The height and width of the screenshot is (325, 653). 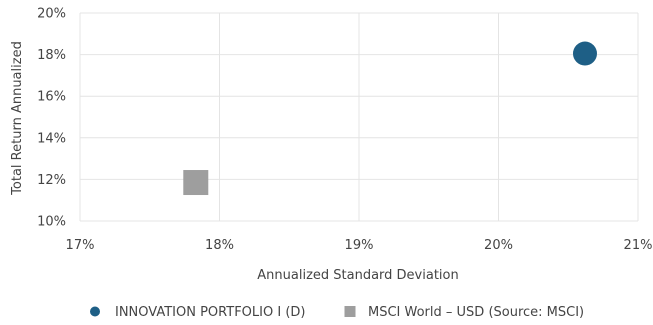 What do you see at coordinates (51, 118) in the screenshot?
I see `y-axis-ticks: 10% 12% 14% 16% 18% 20%` at bounding box center [51, 118].